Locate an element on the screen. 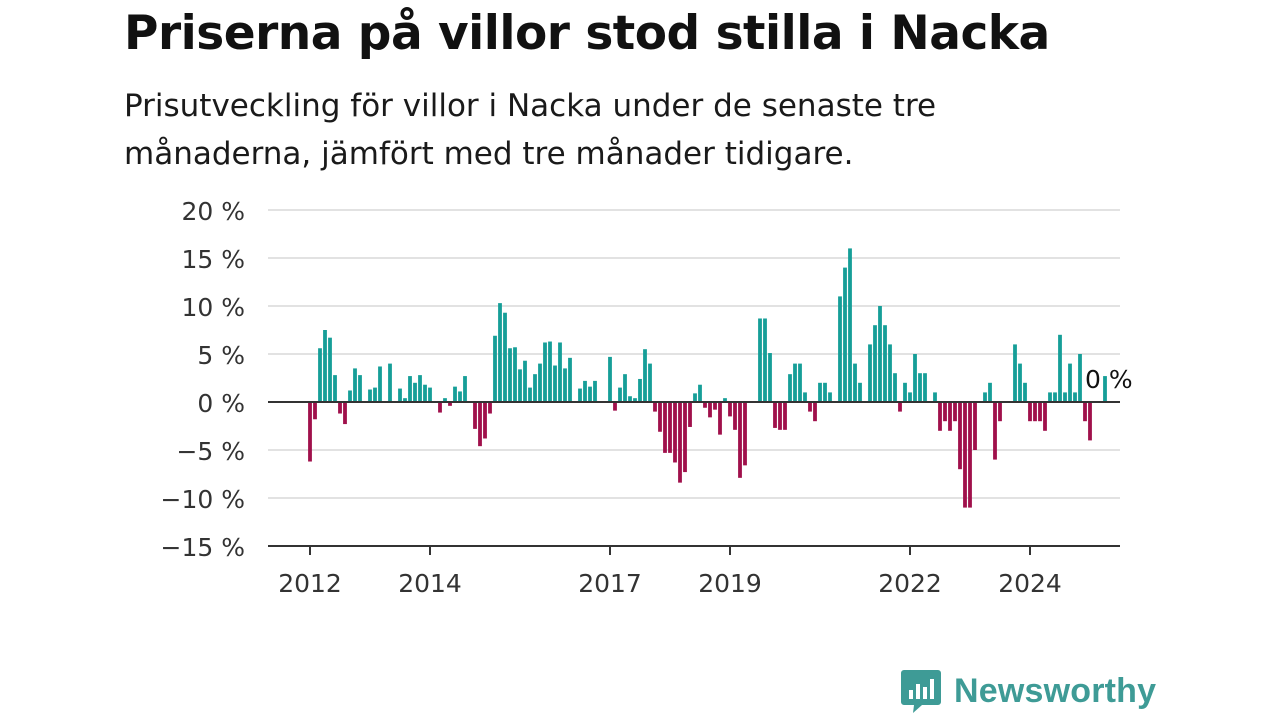 This screenshot has width=1280, height=720. x-tick-label: 2014 is located at coordinates (430, 583).